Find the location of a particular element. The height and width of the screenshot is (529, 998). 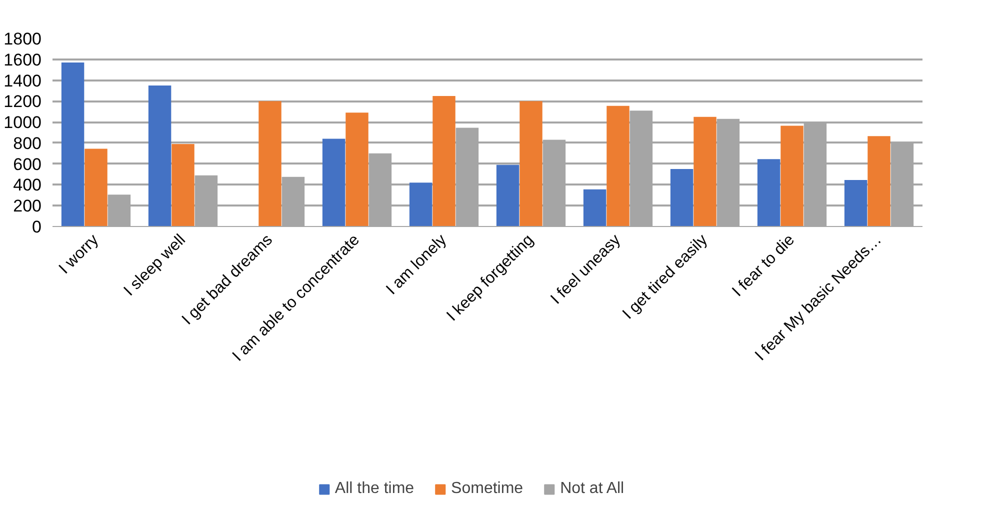

y-tick-label: 1400 is located at coordinates (23, 80).